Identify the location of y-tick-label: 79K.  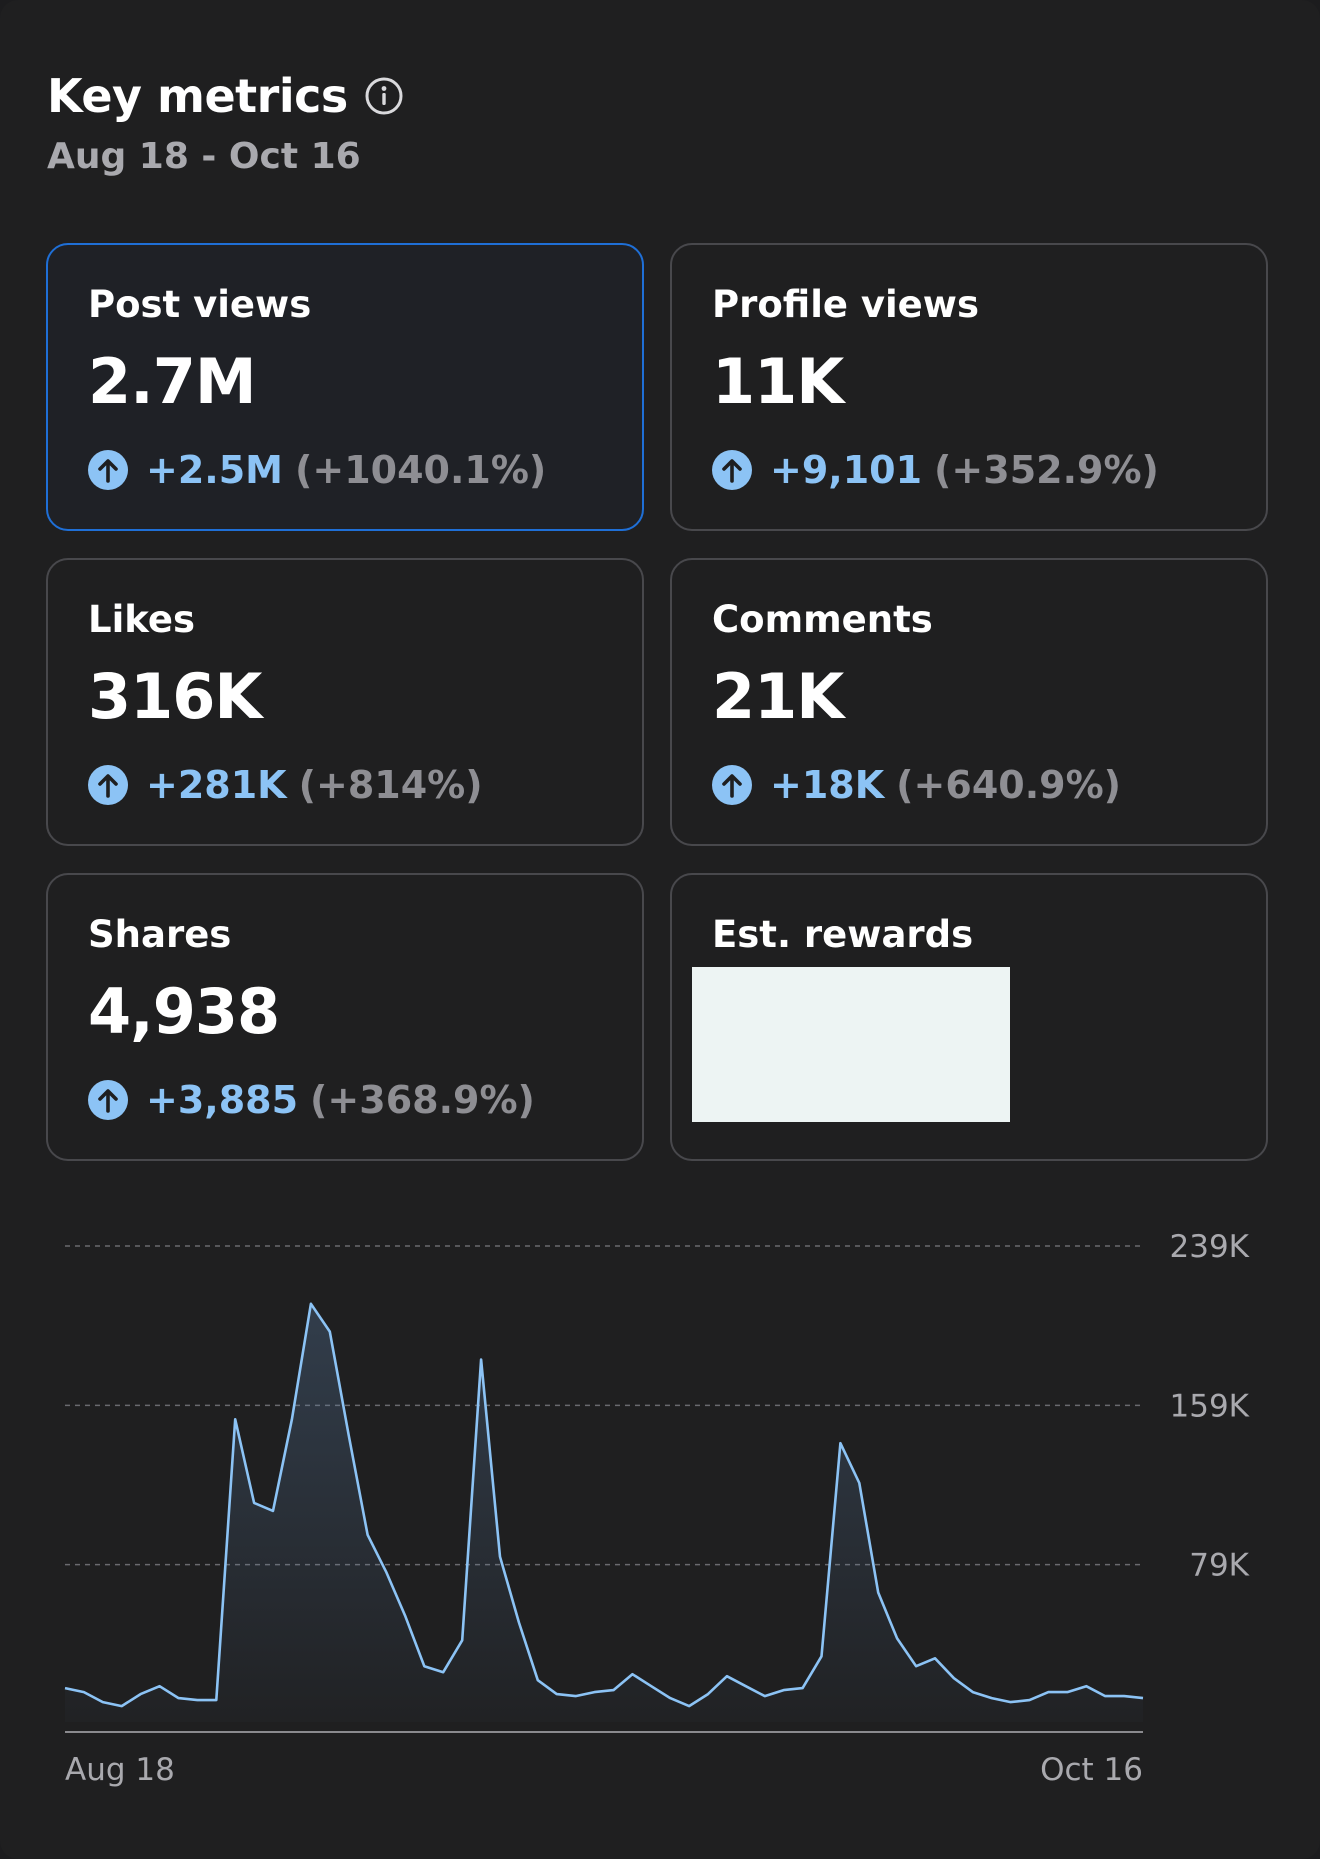
(1219, 1566).